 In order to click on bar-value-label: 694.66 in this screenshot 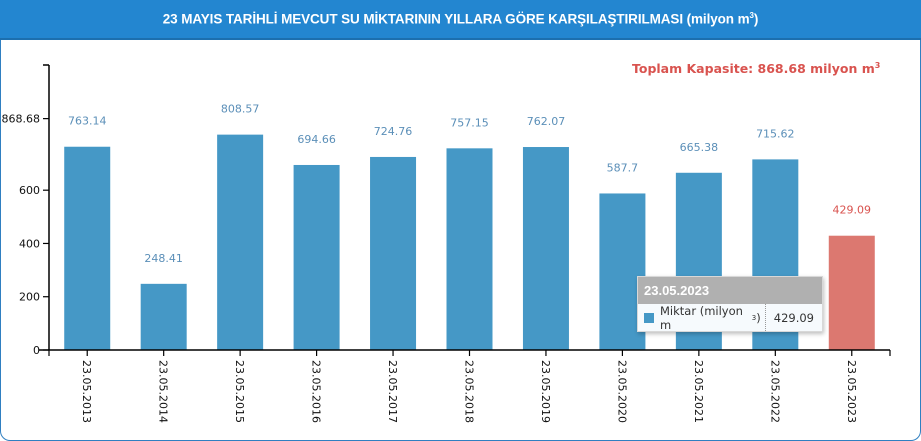, I will do `click(316, 139)`.